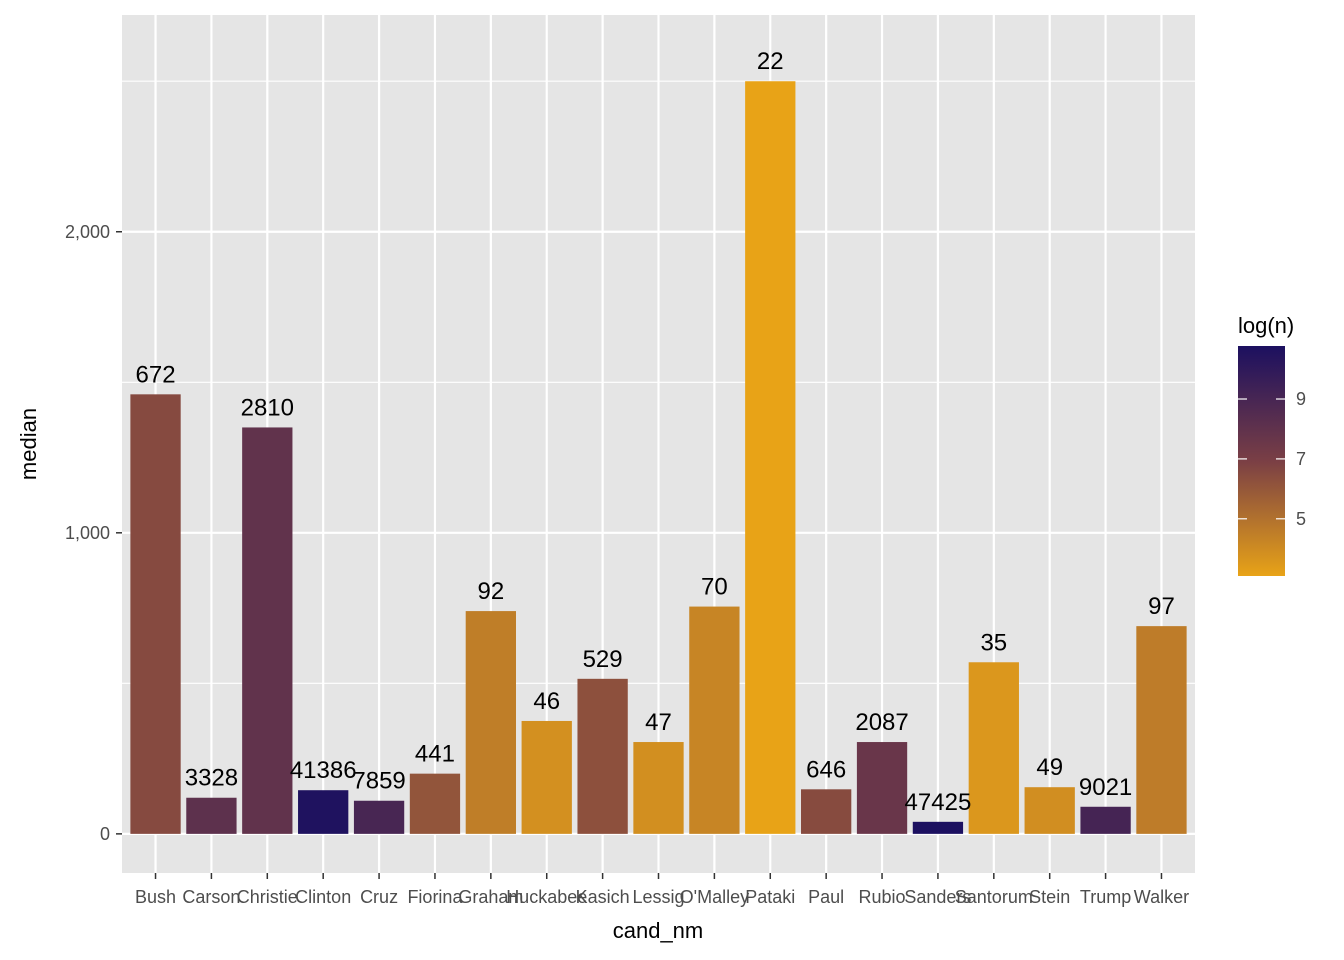  What do you see at coordinates (155, 897) in the screenshot?
I see `x-tick-label: Bush` at bounding box center [155, 897].